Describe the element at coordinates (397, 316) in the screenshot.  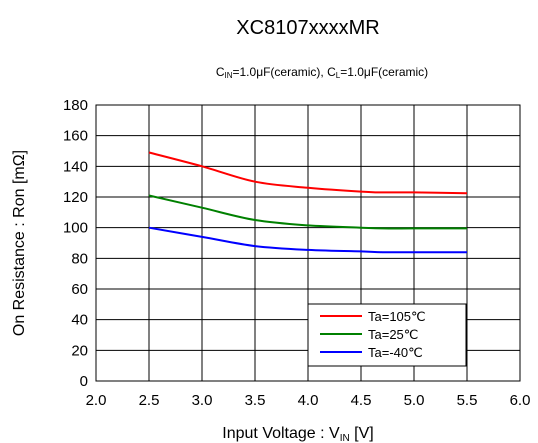
I see `legend-label: Ta=105℃` at that location.